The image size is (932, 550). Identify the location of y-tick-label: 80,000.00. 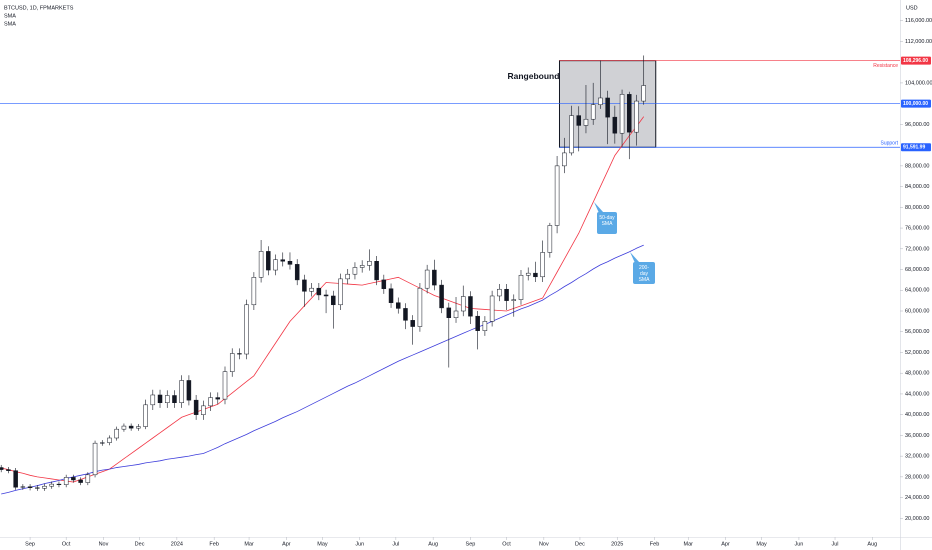
(917, 208).